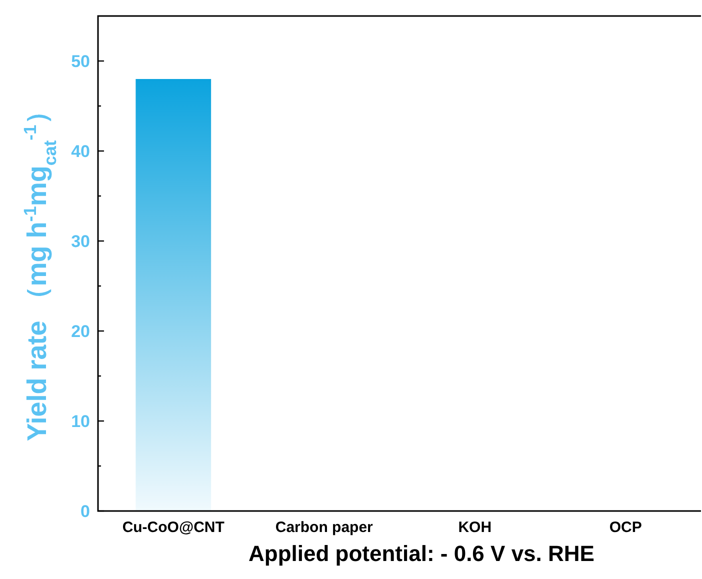 The height and width of the screenshot is (579, 702). What do you see at coordinates (80, 151) in the screenshot?
I see `y-tick-label: 40` at bounding box center [80, 151].